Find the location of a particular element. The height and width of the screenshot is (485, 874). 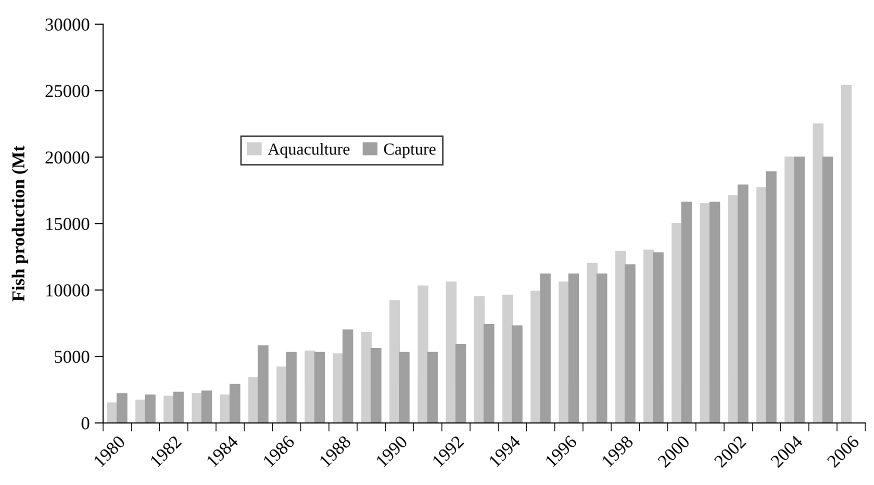

y-tick-label: 10000 is located at coordinates (68, 290).